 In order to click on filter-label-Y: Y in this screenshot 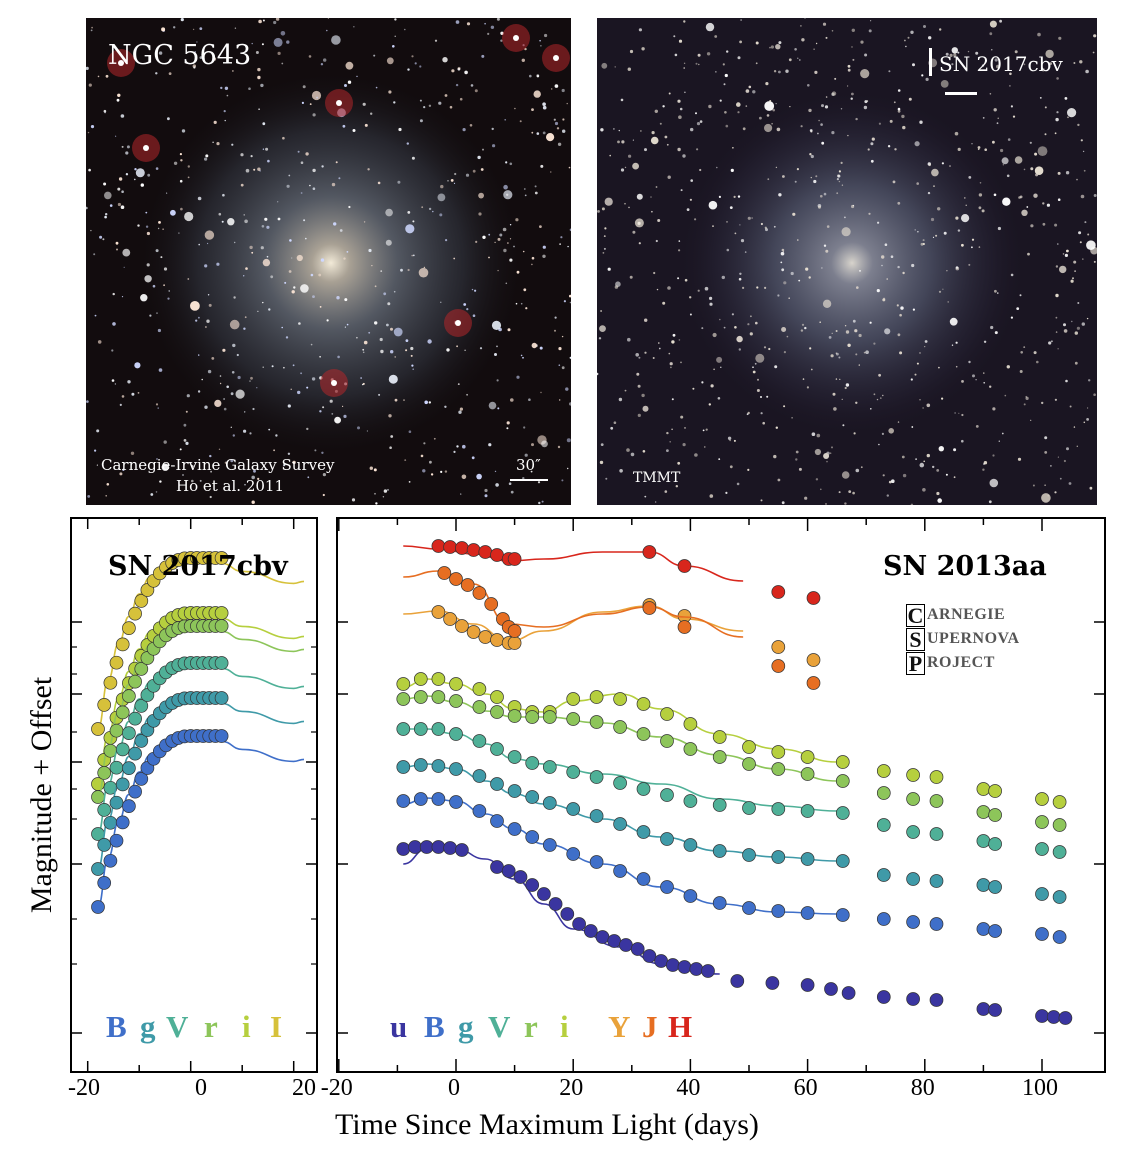, I will do `click(619, 1026)`.